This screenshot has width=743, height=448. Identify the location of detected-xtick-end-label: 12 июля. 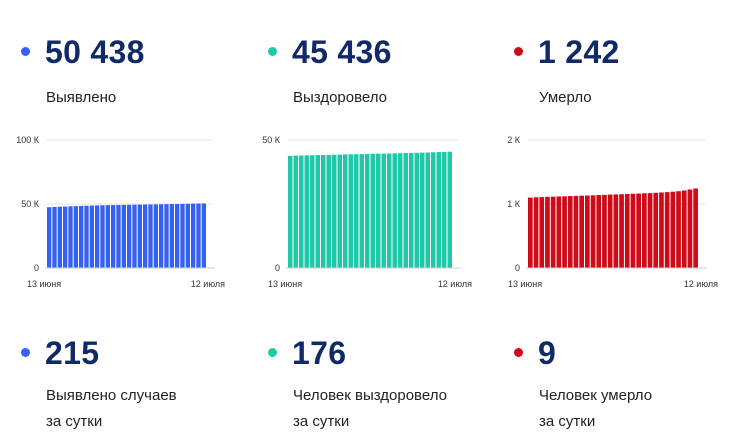
(208, 284).